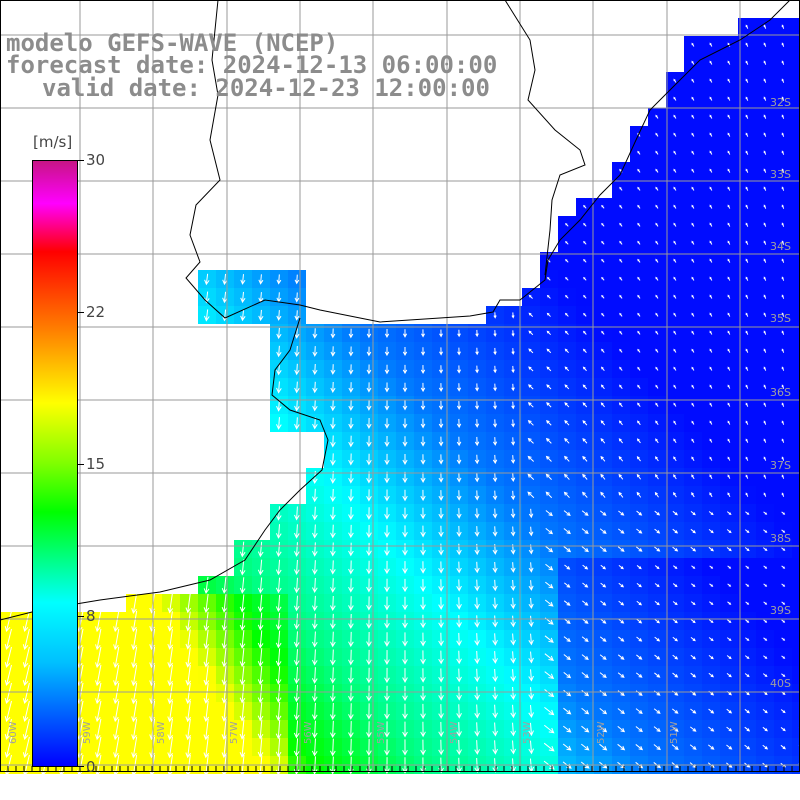  What do you see at coordinates (172, 43) in the screenshot?
I see `title-model: modelo GEFS-WAVE (NCEP)` at bounding box center [172, 43].